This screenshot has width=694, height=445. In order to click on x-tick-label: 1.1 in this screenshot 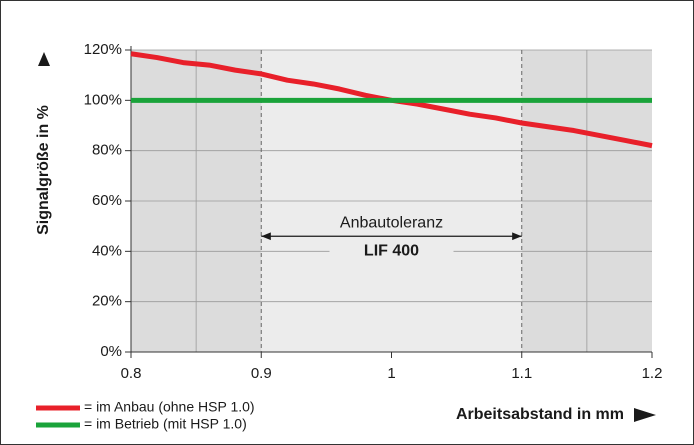, I will do `click(521, 373)`.